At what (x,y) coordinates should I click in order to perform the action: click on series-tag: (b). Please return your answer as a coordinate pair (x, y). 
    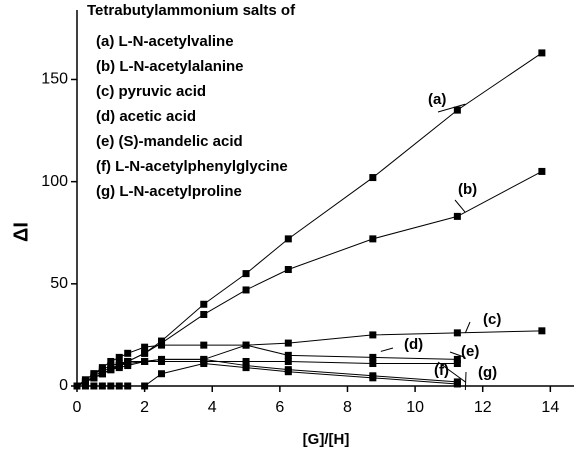
    Looking at the image, I should click on (467, 189).